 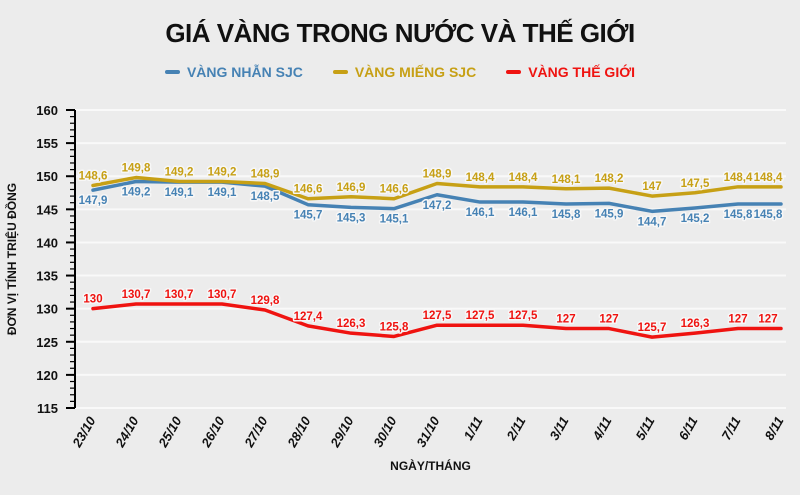 I want to click on x-tick-label: 23/10, so click(x=84, y=431).